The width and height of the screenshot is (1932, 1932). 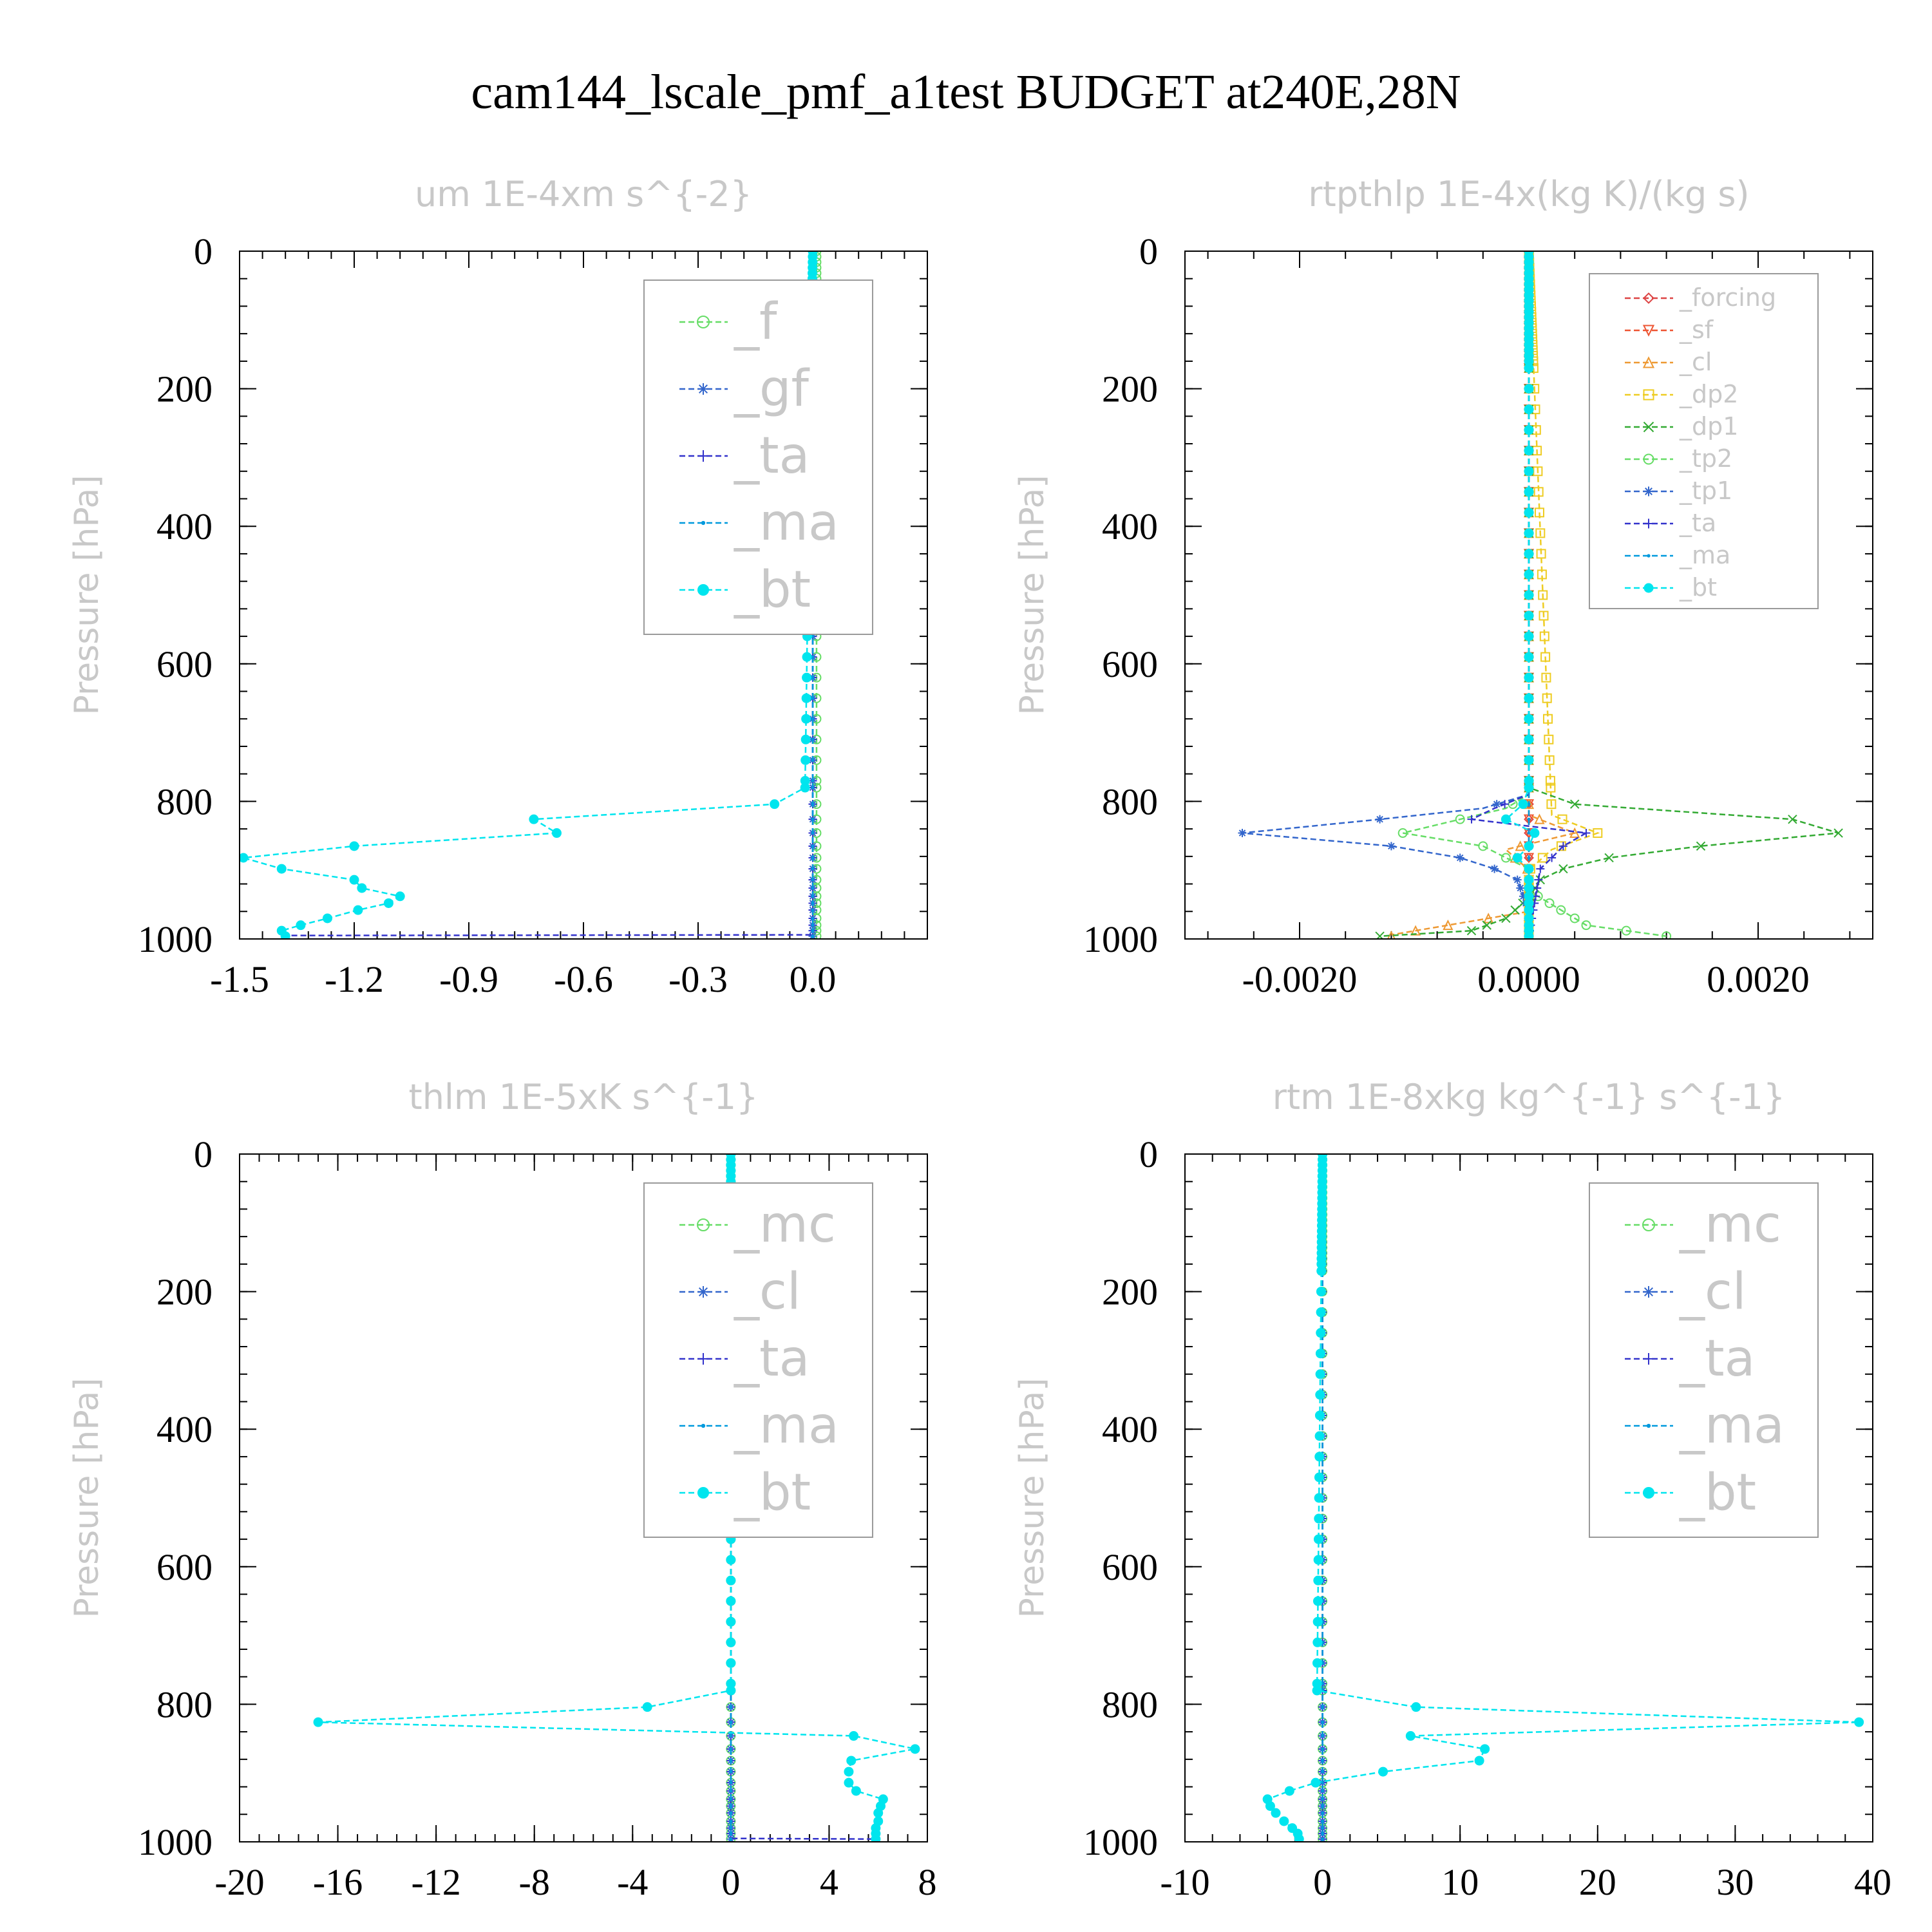 What do you see at coordinates (1730, 1225) in the screenshot?
I see `legend-label: _mc` at bounding box center [1730, 1225].